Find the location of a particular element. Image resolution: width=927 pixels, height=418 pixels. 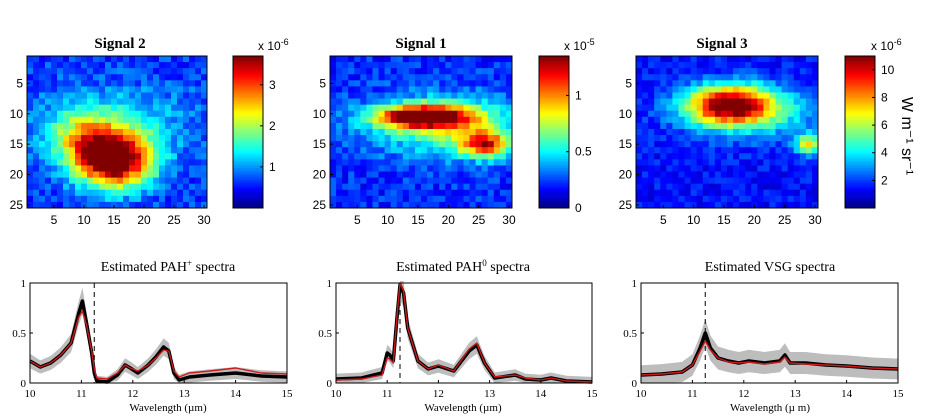

x-tick-label: 12 is located at coordinates (132, 394).